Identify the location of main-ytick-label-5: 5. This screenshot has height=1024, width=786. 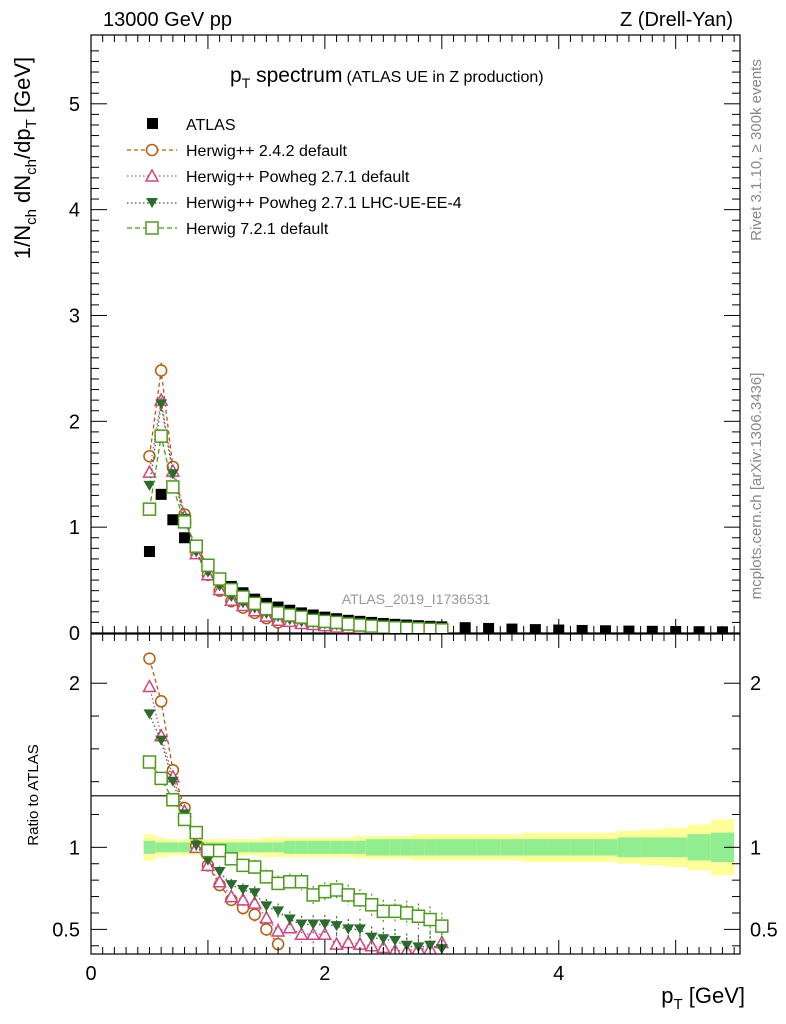
(74, 105).